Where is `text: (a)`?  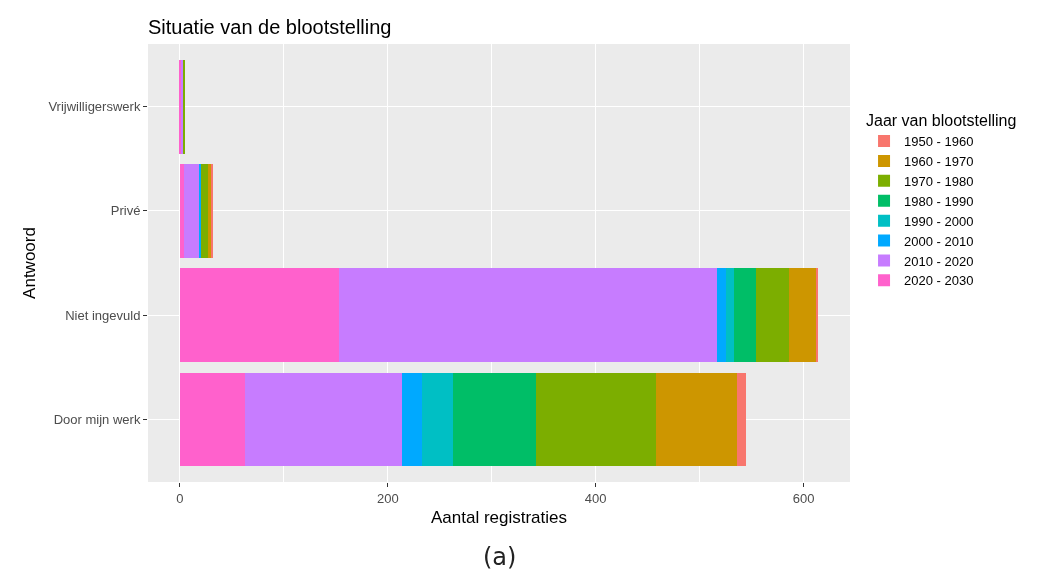 text: (a) is located at coordinates (500, 557).